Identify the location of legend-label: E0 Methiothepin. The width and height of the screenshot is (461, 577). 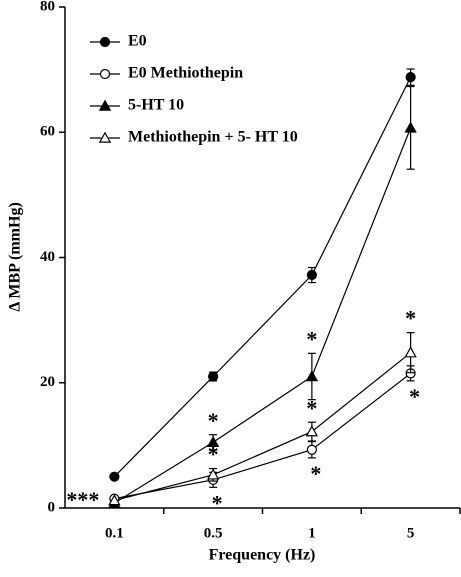
(185, 73).